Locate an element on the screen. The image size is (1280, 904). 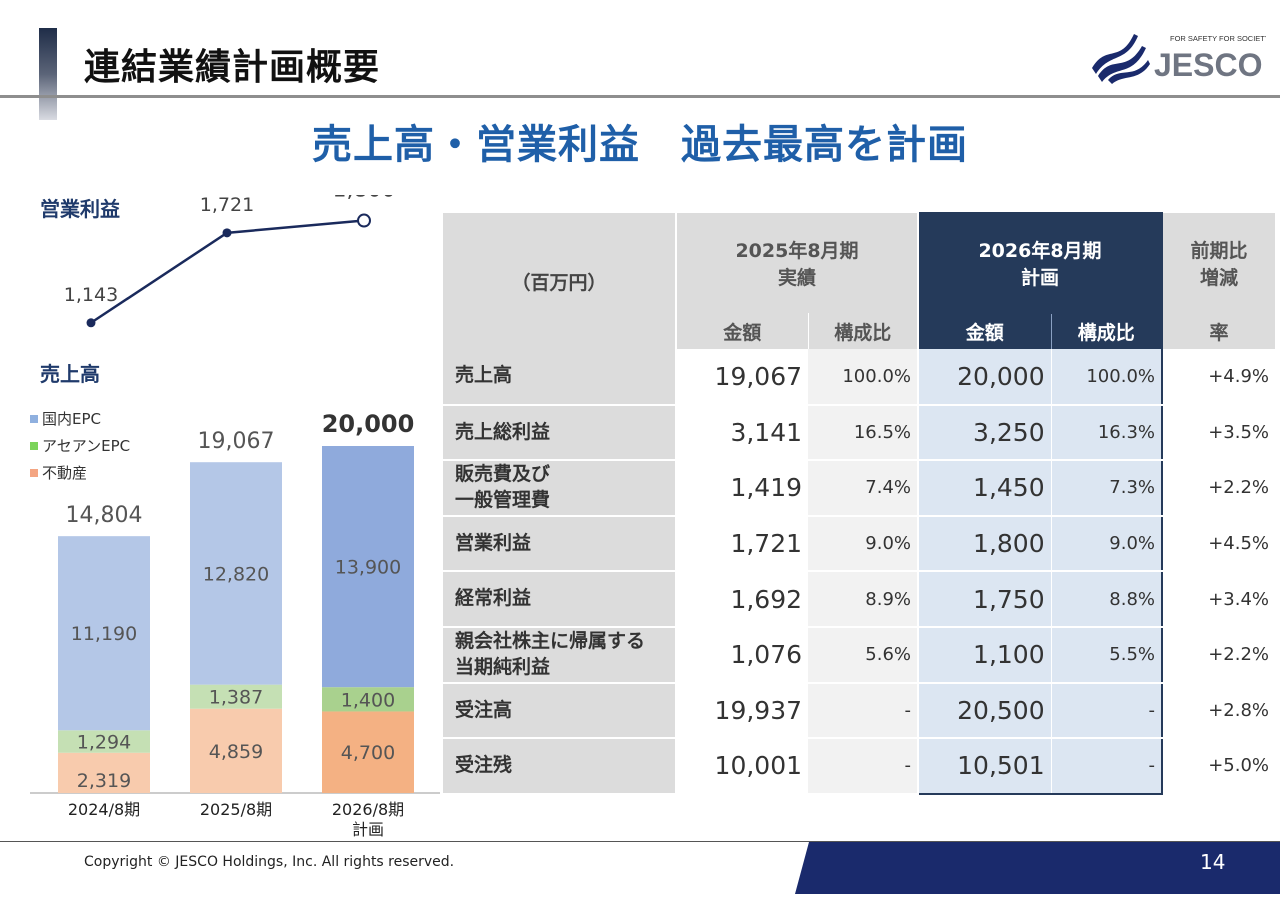
table-row: 売上高 19,067 100.0% 20,000 100.0% +4.9% is located at coordinates (859, 377).